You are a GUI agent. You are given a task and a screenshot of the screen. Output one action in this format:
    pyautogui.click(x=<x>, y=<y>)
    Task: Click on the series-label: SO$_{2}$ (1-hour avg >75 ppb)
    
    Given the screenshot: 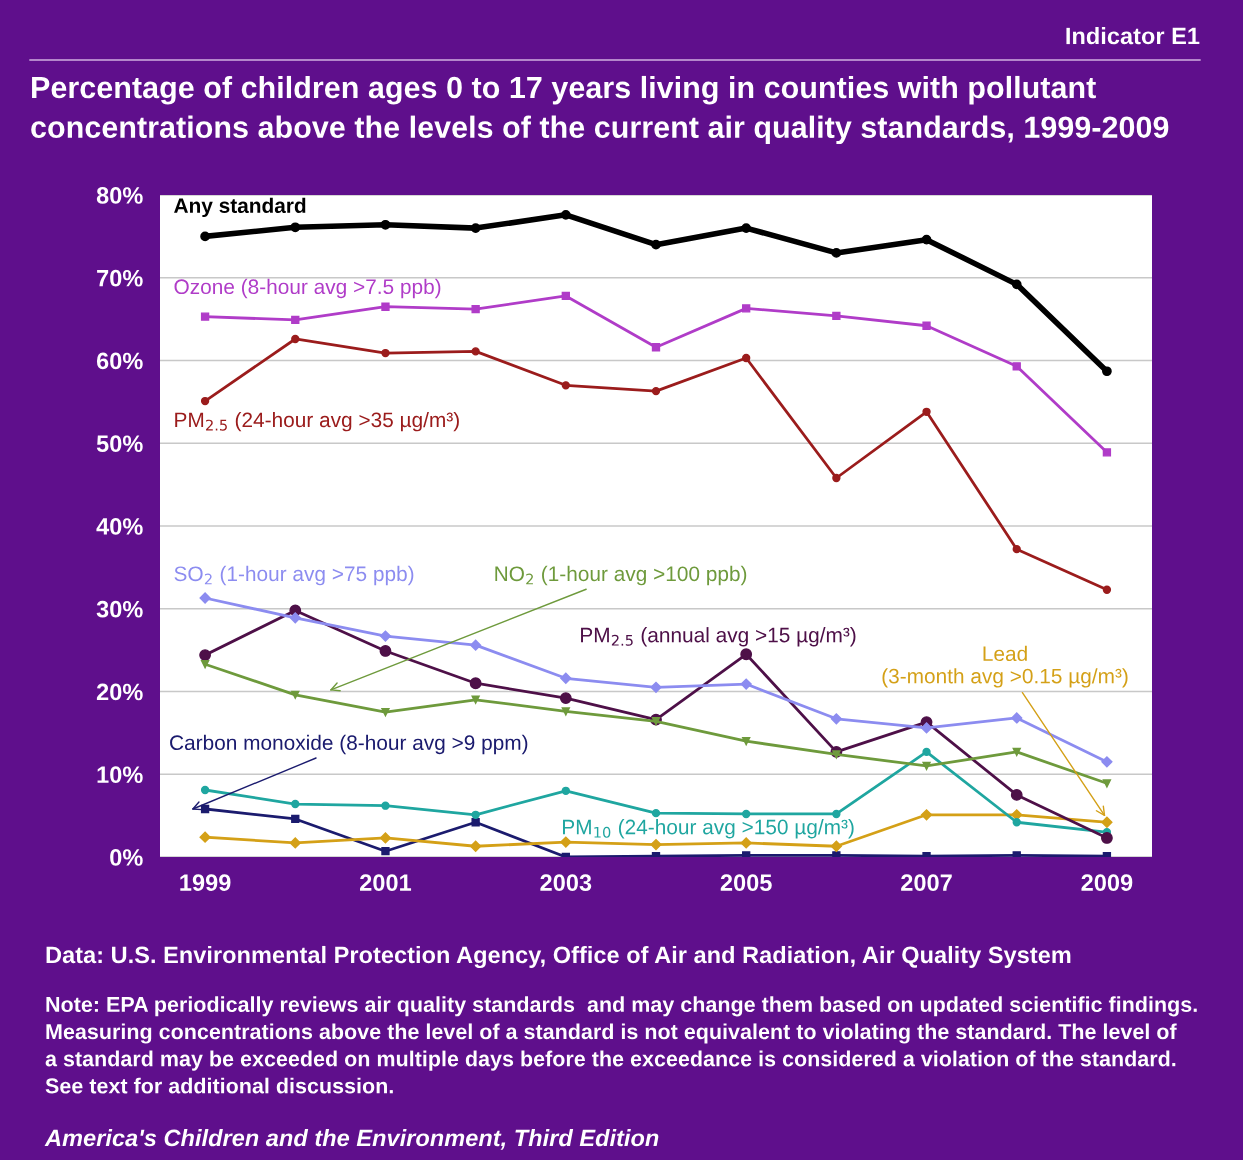 What is the action you would take?
    pyautogui.click(x=294, y=575)
    